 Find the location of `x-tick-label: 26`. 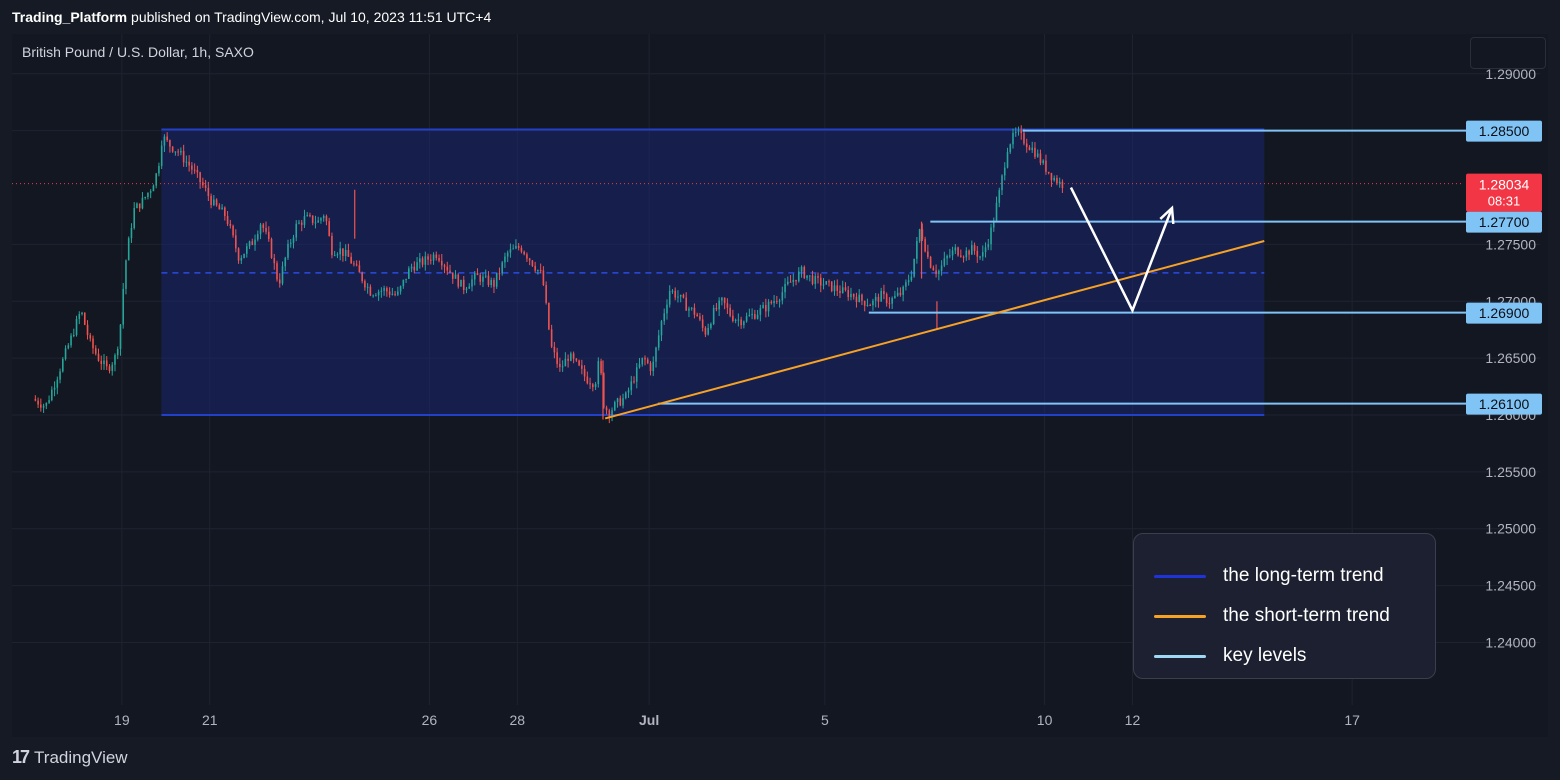

x-tick-label: 26 is located at coordinates (430, 720).